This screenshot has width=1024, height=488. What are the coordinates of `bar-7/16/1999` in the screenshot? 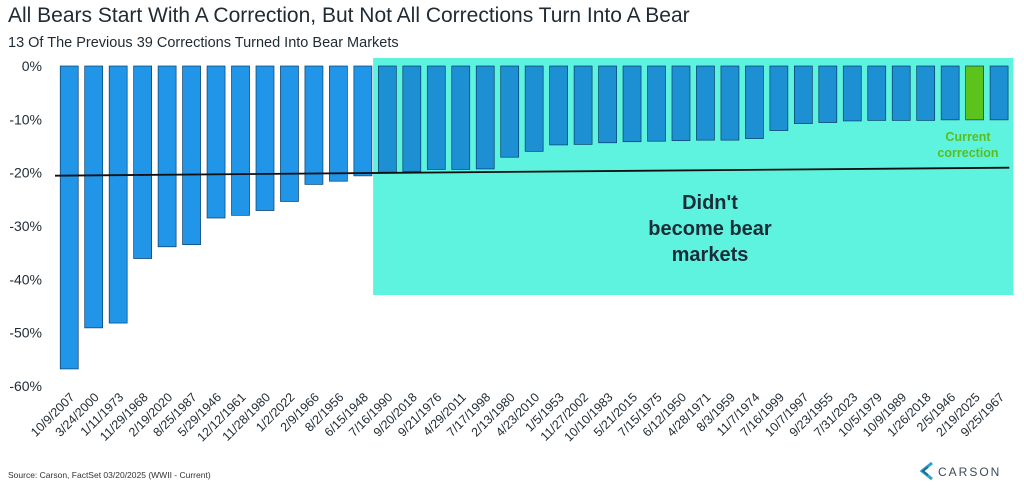 It's located at (779, 98).